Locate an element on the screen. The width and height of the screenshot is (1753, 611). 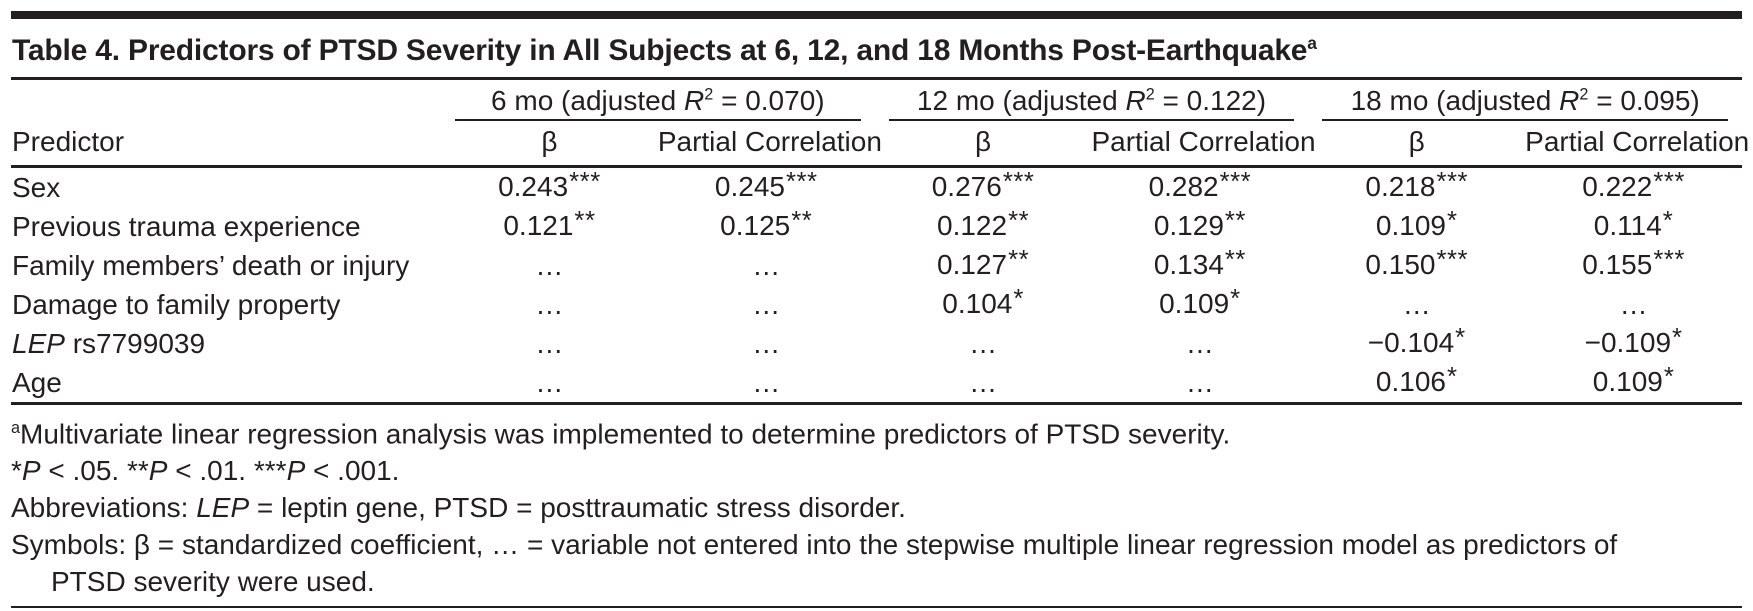
value-cell: −0.109* is located at coordinates (1633, 343).